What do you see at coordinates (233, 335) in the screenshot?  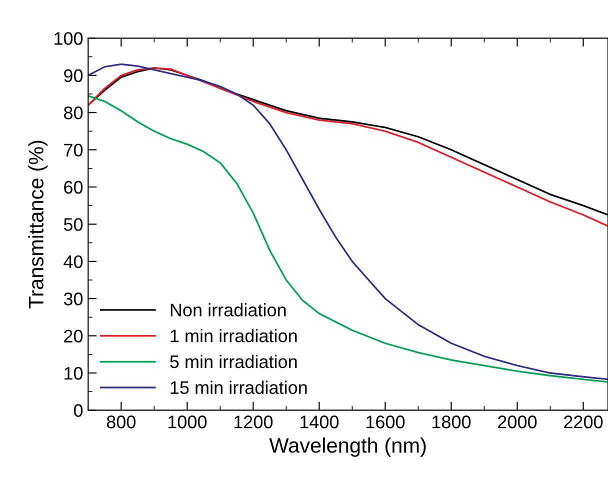 I see `legend-label: 1 min irradiation` at bounding box center [233, 335].